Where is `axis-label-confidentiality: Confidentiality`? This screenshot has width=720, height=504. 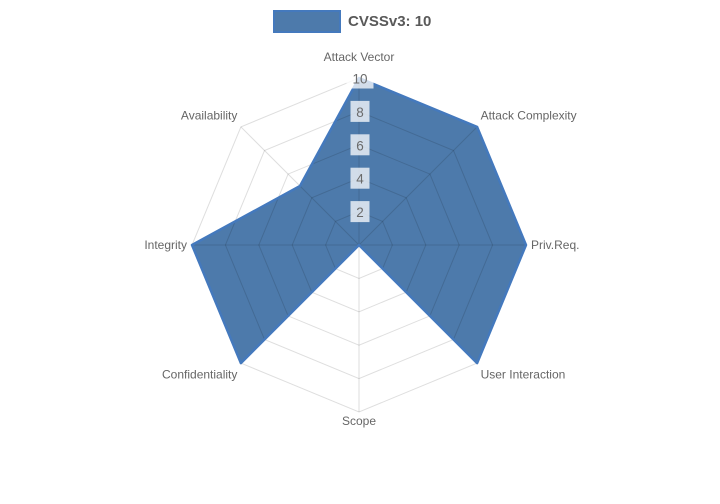 axis-label-confidentiality: Confidentiality is located at coordinates (199, 375).